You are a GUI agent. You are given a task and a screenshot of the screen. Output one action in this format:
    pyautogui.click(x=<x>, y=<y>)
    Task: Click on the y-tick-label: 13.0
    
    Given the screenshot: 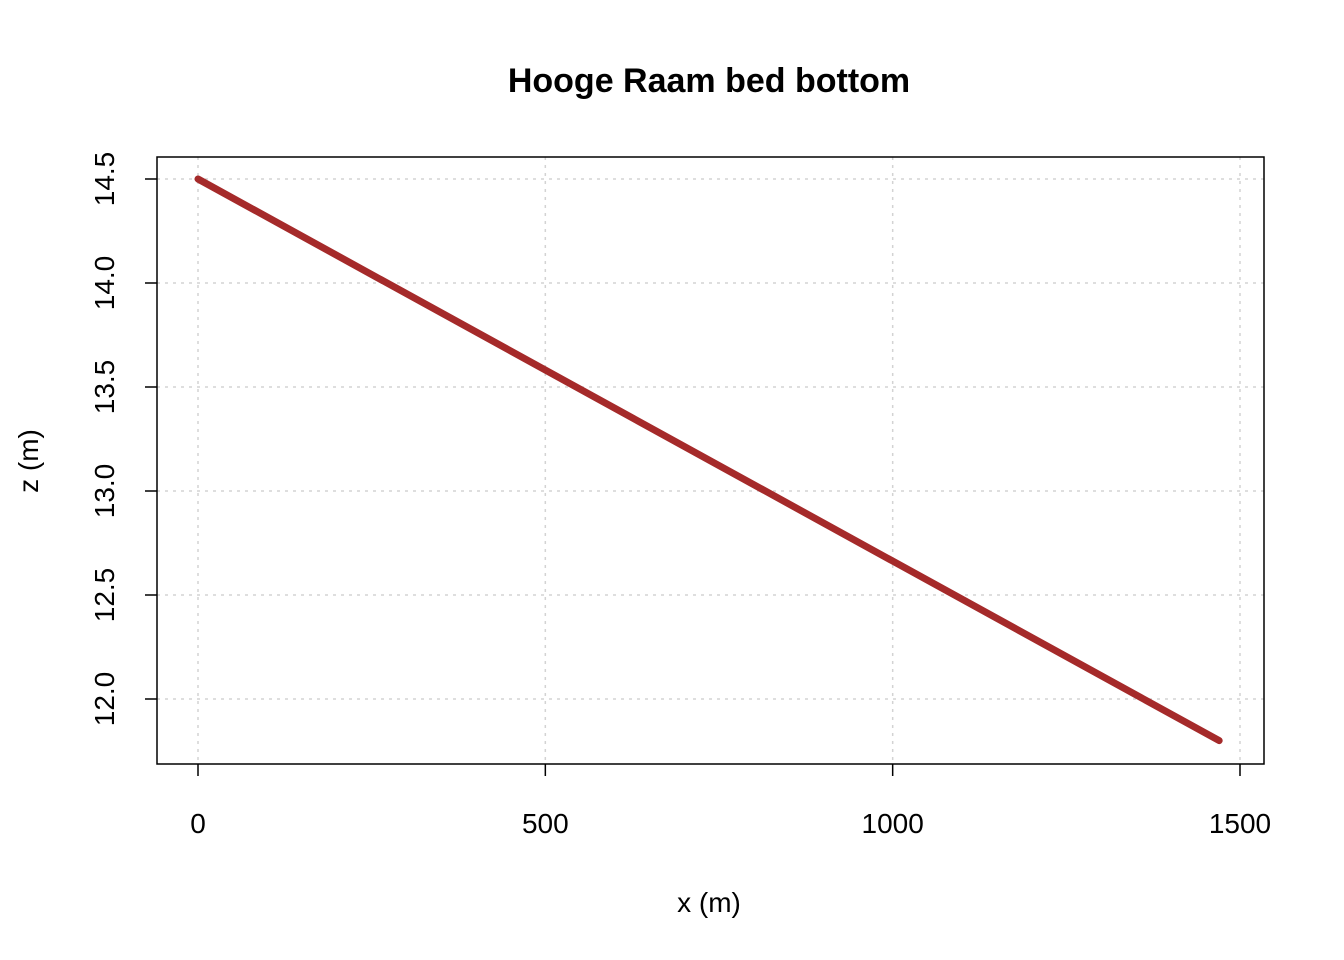 What is the action you would take?
    pyautogui.click(x=104, y=491)
    